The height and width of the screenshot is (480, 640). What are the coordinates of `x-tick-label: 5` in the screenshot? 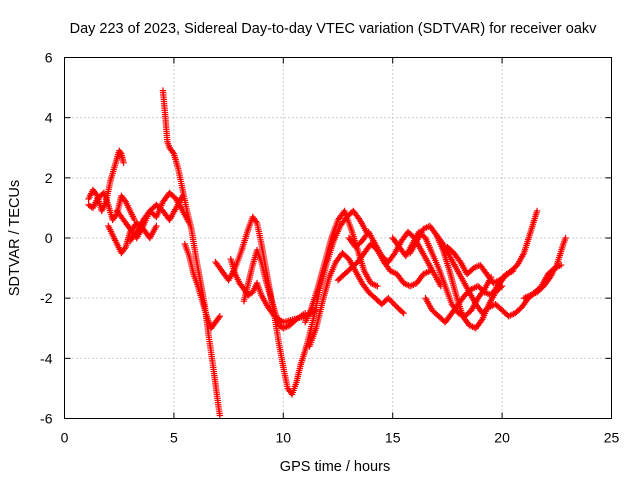 It's located at (174, 438).